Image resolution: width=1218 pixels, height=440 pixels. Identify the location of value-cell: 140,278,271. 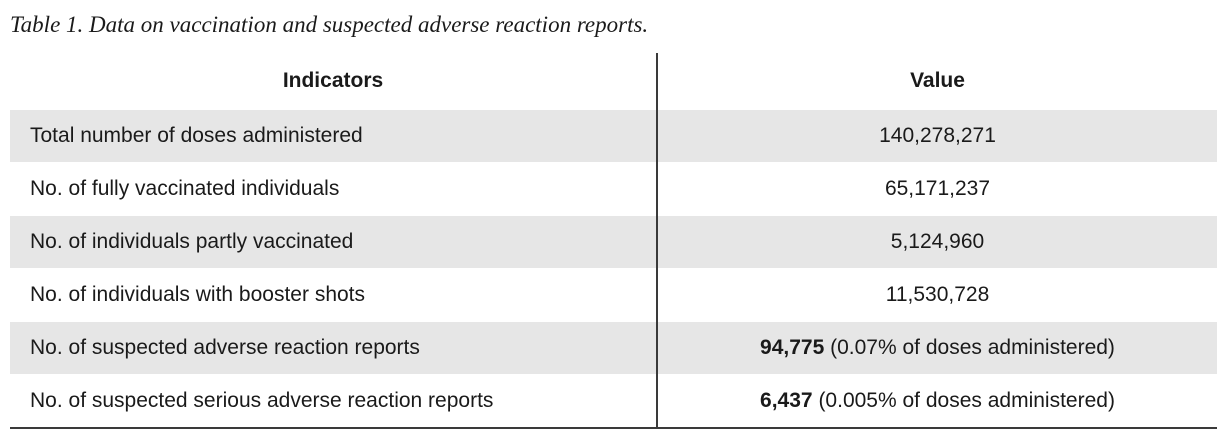
(936, 136).